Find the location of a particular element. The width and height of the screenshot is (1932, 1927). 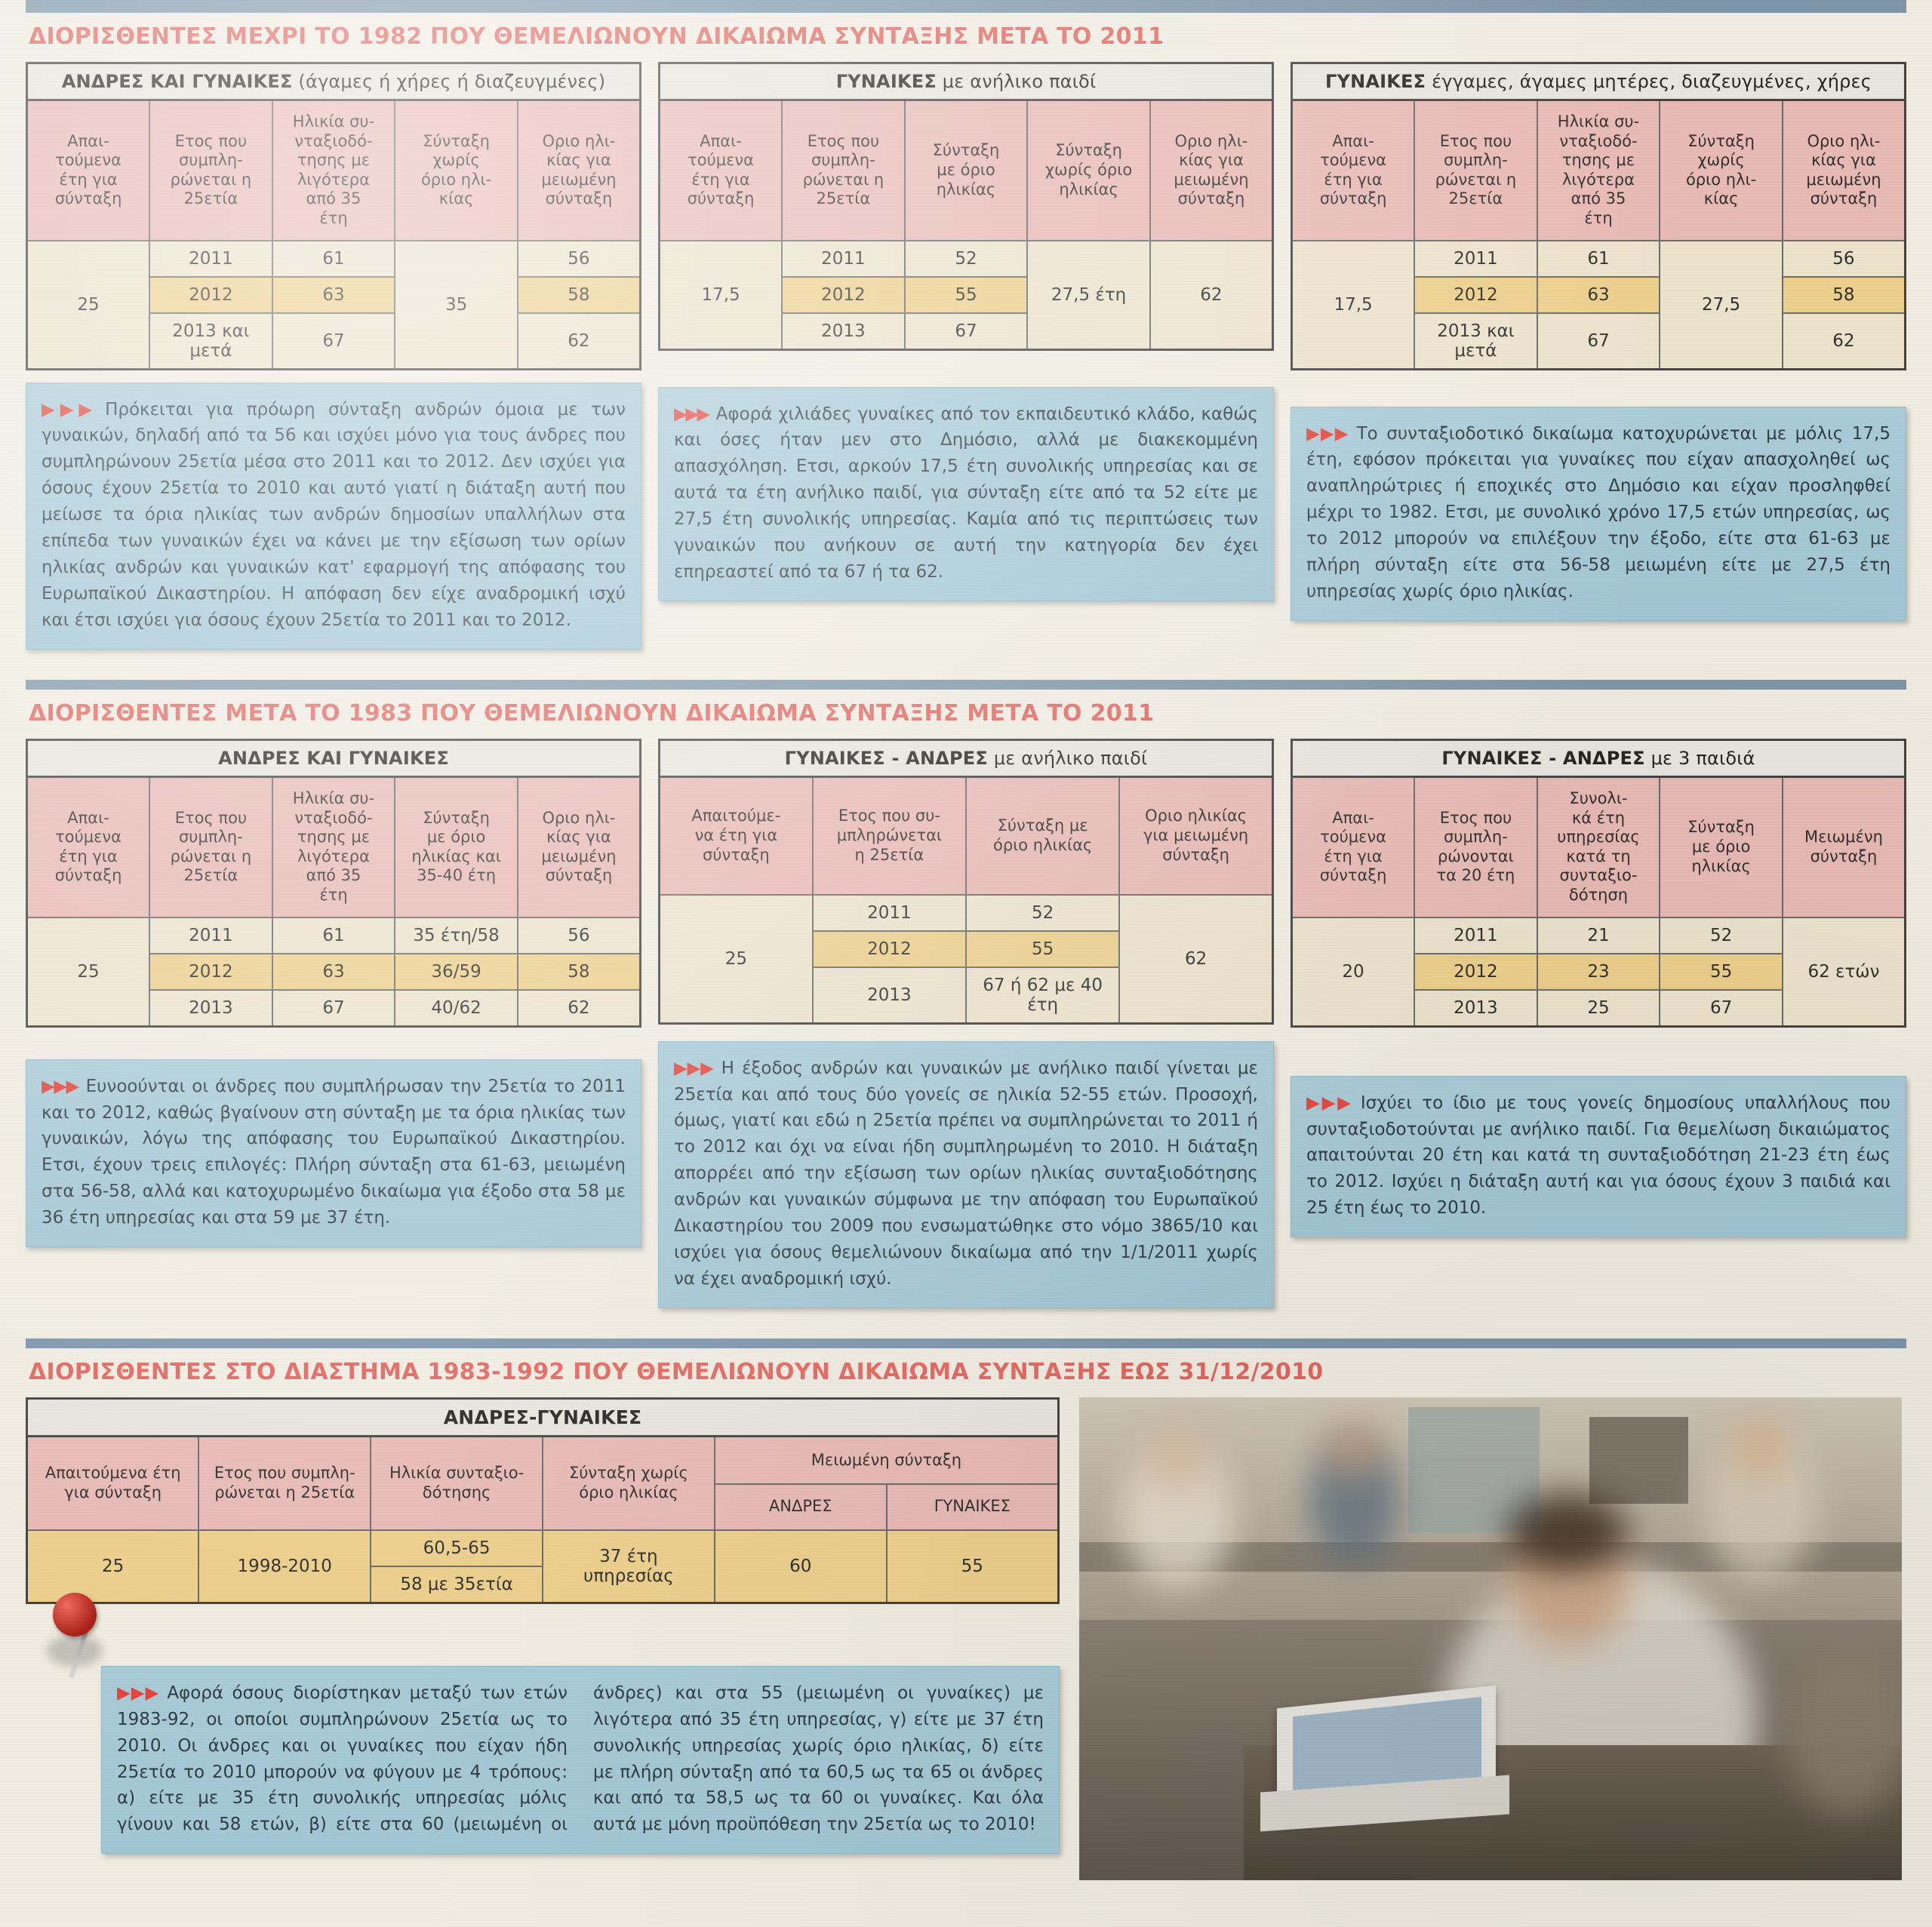

table-subheader-row: ΑΝΔΡΕΣ ΓΥΝΑΙΚΕΣ is located at coordinates (543, 1507).